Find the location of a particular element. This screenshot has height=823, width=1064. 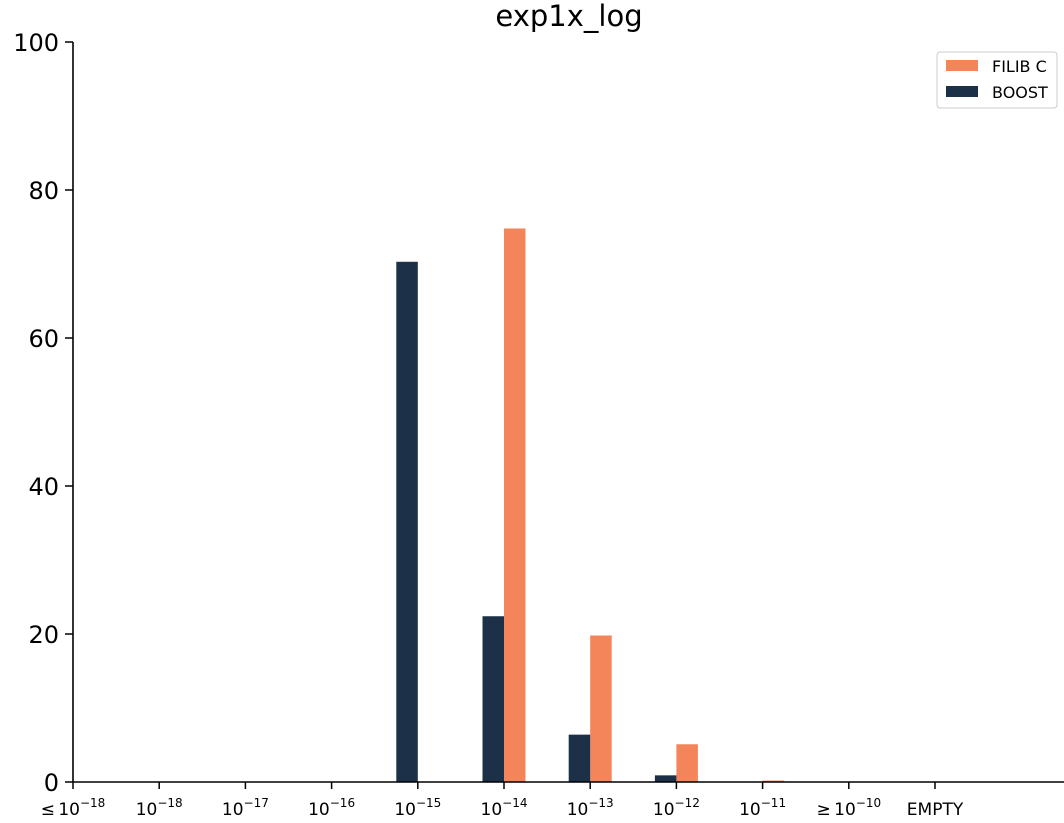

y-tick-label: 60 is located at coordinates (43, 339).